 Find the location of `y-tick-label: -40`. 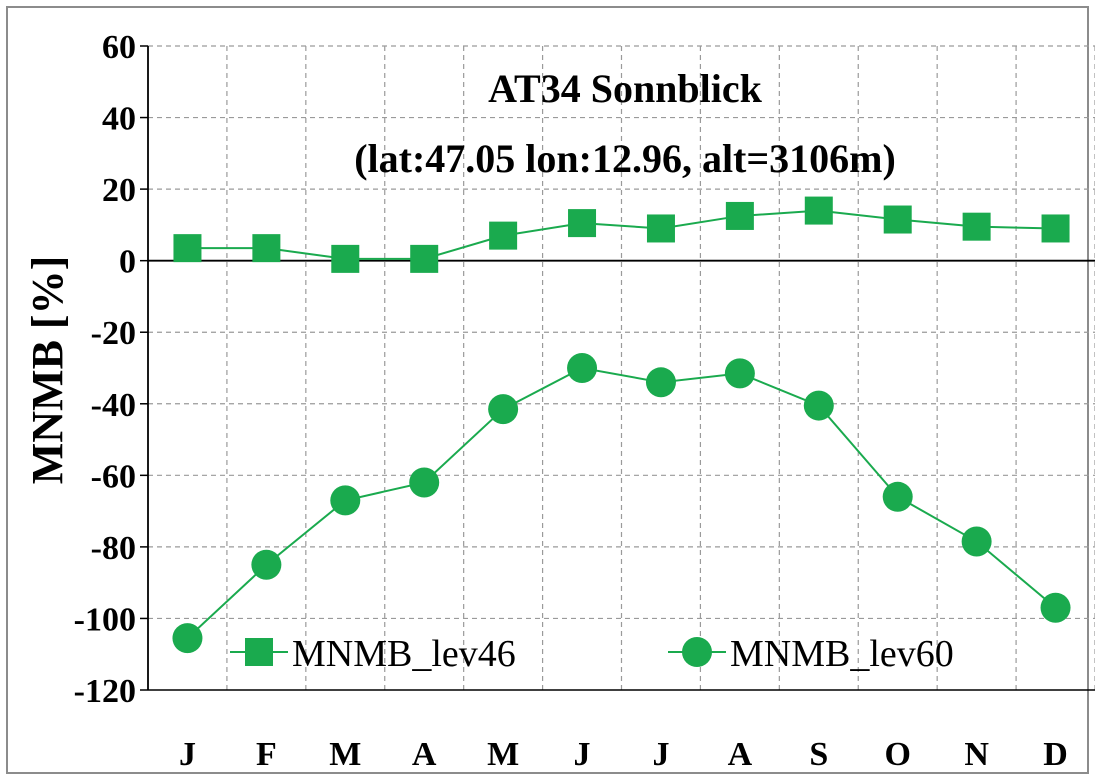

y-tick-label: -40 is located at coordinates (113, 405).